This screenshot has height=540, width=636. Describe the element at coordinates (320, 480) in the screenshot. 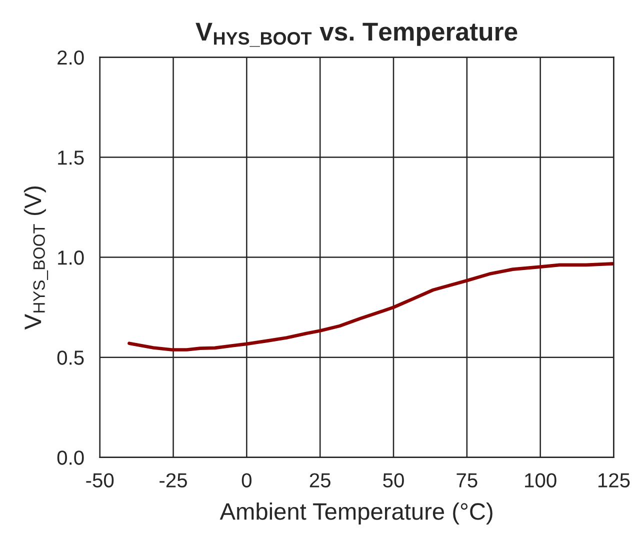

I see `x-tick-label: 25` at that location.